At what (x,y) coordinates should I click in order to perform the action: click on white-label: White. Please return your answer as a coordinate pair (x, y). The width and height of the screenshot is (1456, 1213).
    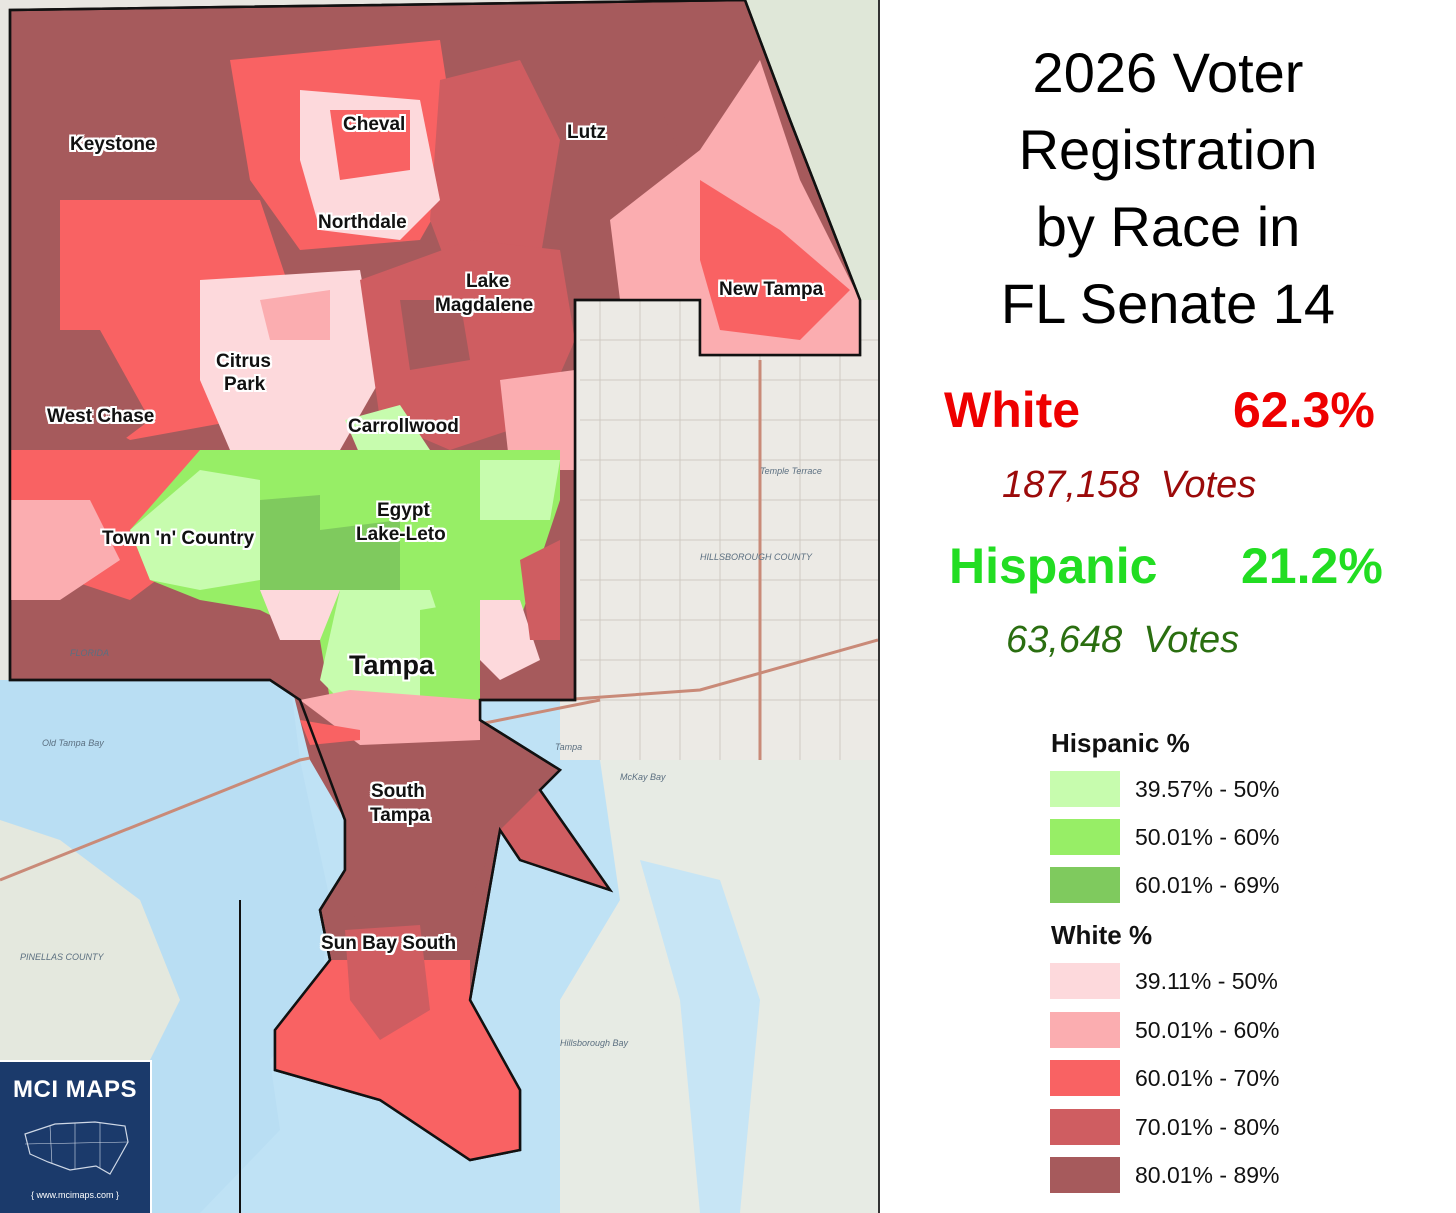
    Looking at the image, I should click on (1012, 410).